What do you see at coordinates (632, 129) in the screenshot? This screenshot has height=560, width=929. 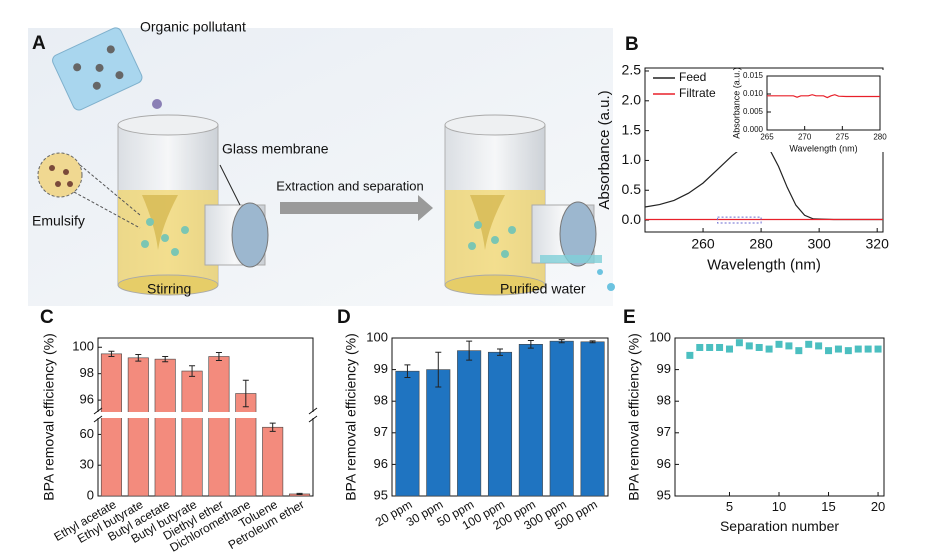 I see `y-tick-label: 1.5` at bounding box center [632, 129].